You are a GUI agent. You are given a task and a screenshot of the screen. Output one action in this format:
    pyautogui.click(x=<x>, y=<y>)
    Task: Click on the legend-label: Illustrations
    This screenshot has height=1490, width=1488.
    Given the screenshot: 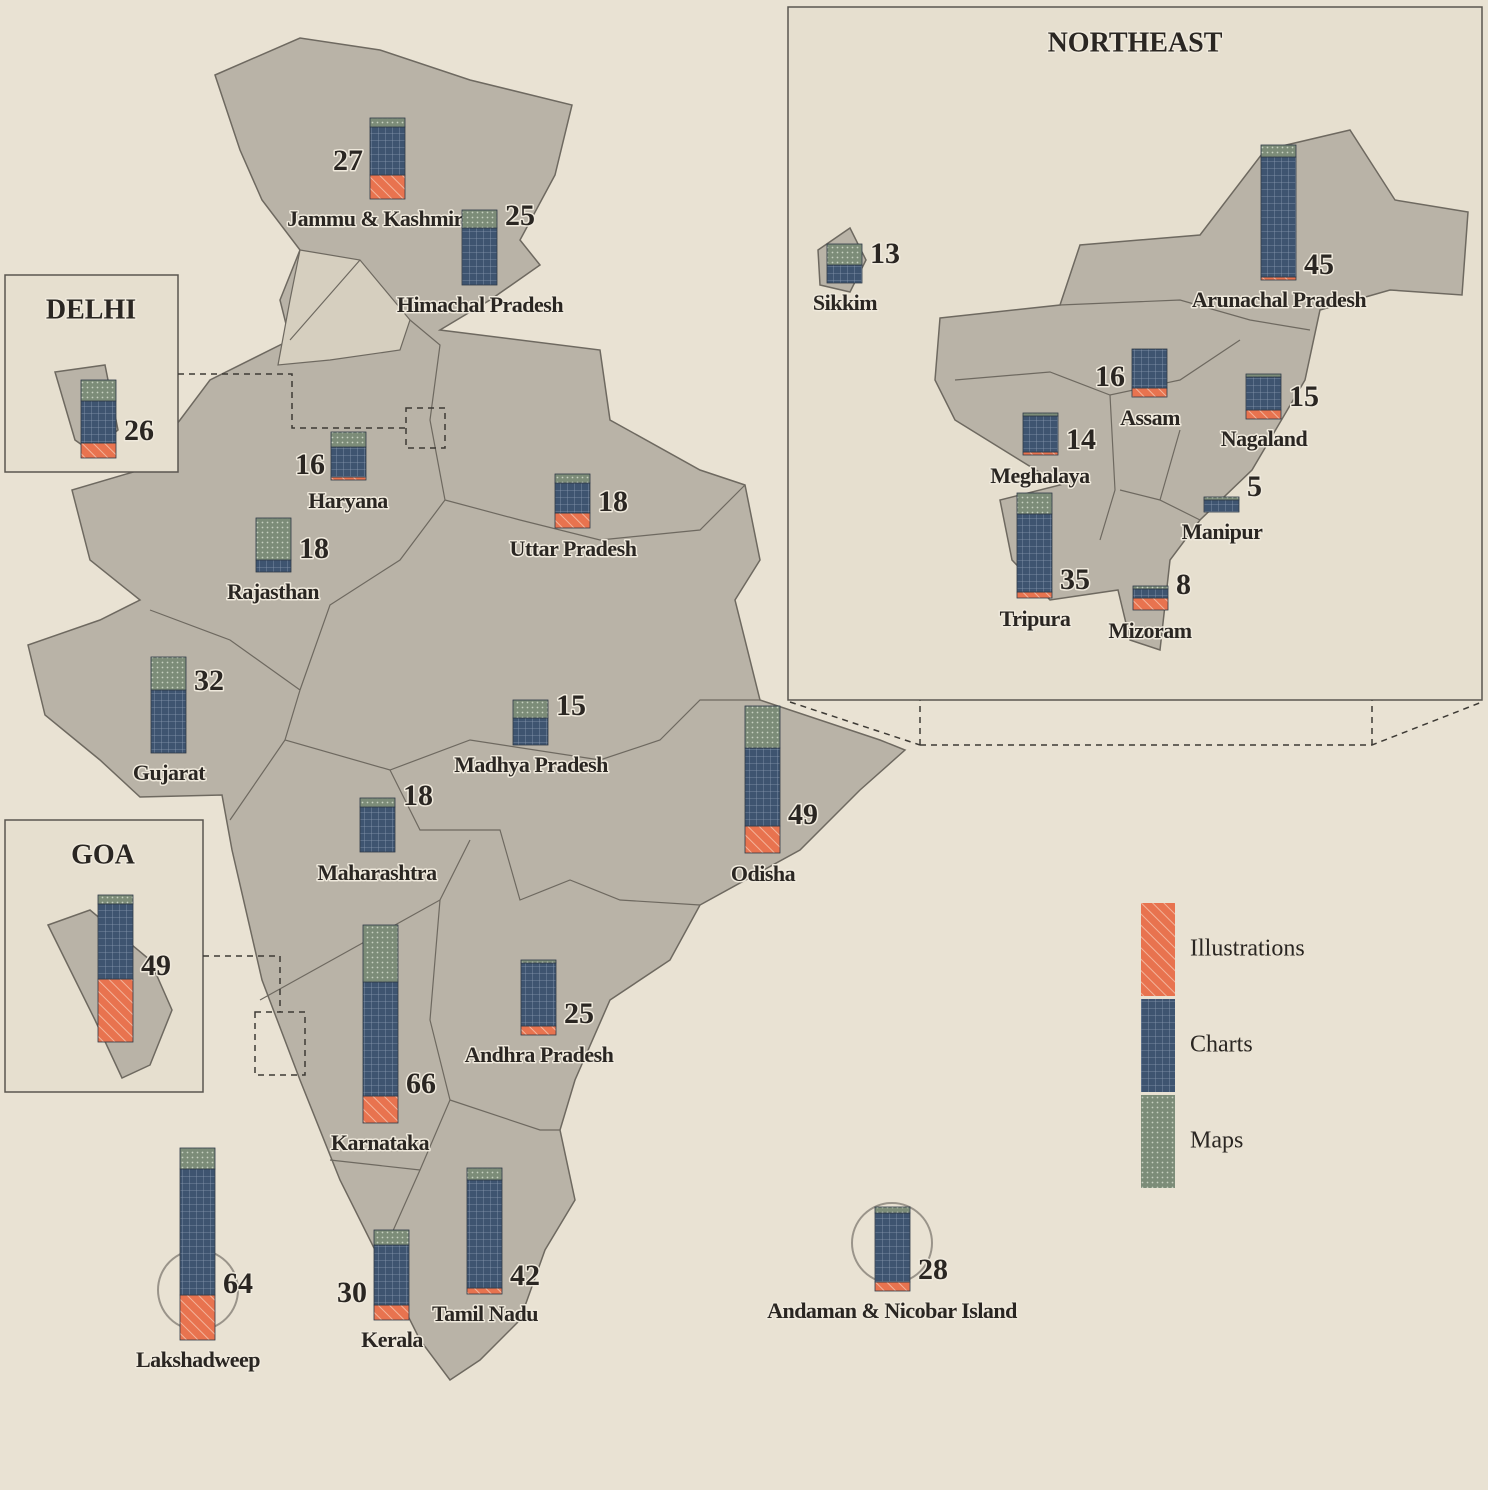 What is the action you would take?
    pyautogui.click(x=1247, y=949)
    